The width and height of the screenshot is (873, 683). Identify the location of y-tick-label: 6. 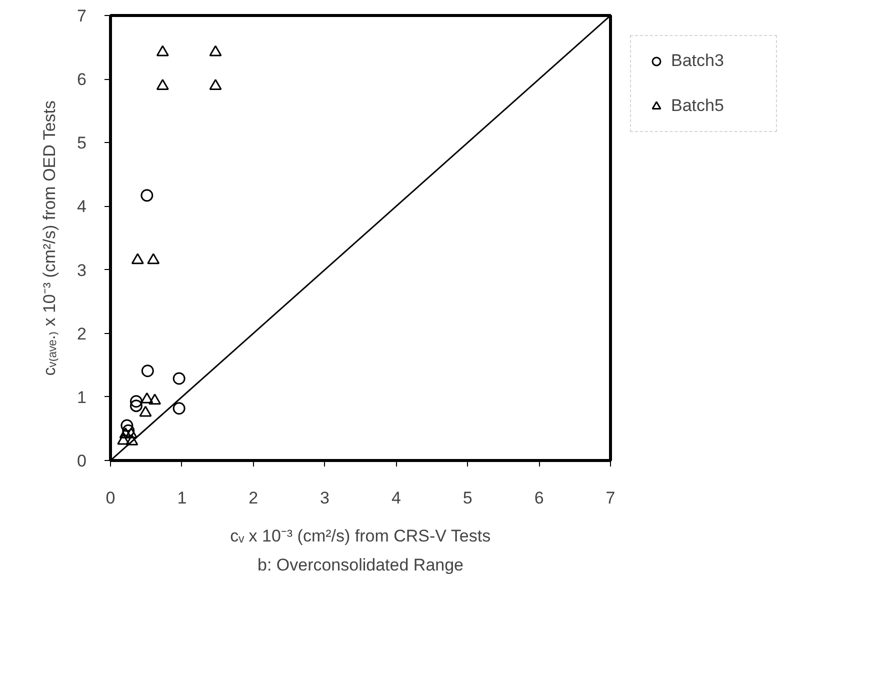
(82, 80).